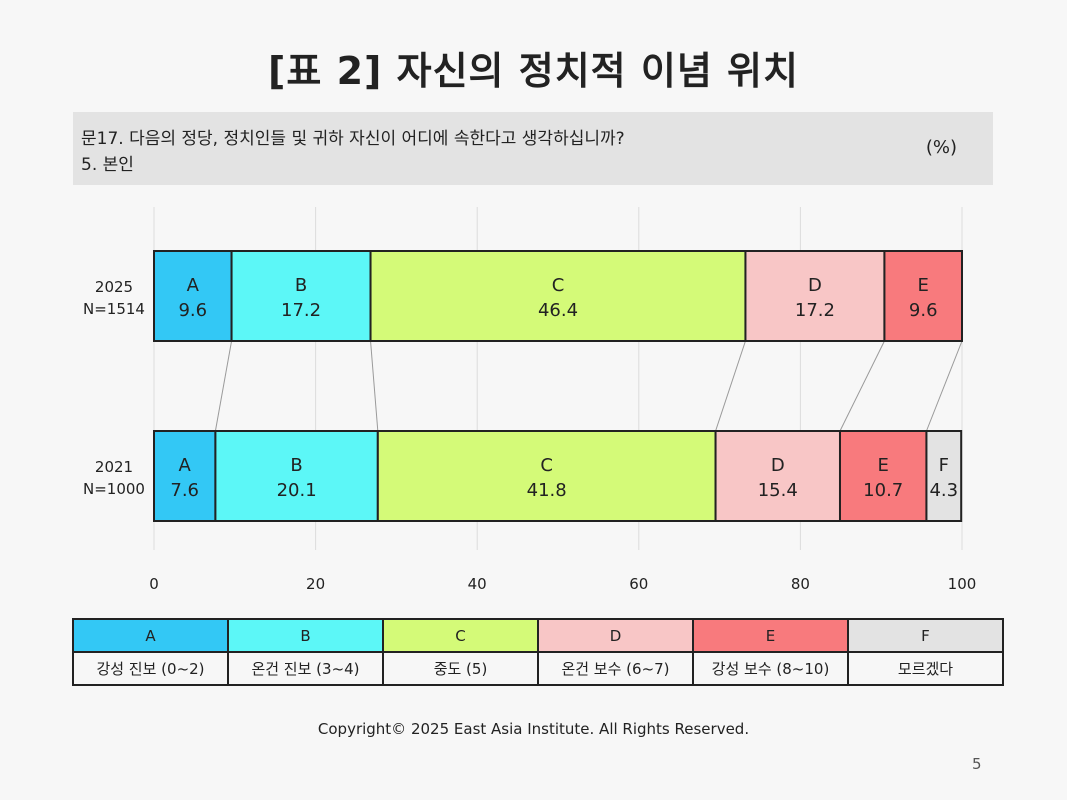 The image size is (1067, 800). Describe the element at coordinates (305, 635) in the screenshot. I see `legend-code-b: B` at that location.